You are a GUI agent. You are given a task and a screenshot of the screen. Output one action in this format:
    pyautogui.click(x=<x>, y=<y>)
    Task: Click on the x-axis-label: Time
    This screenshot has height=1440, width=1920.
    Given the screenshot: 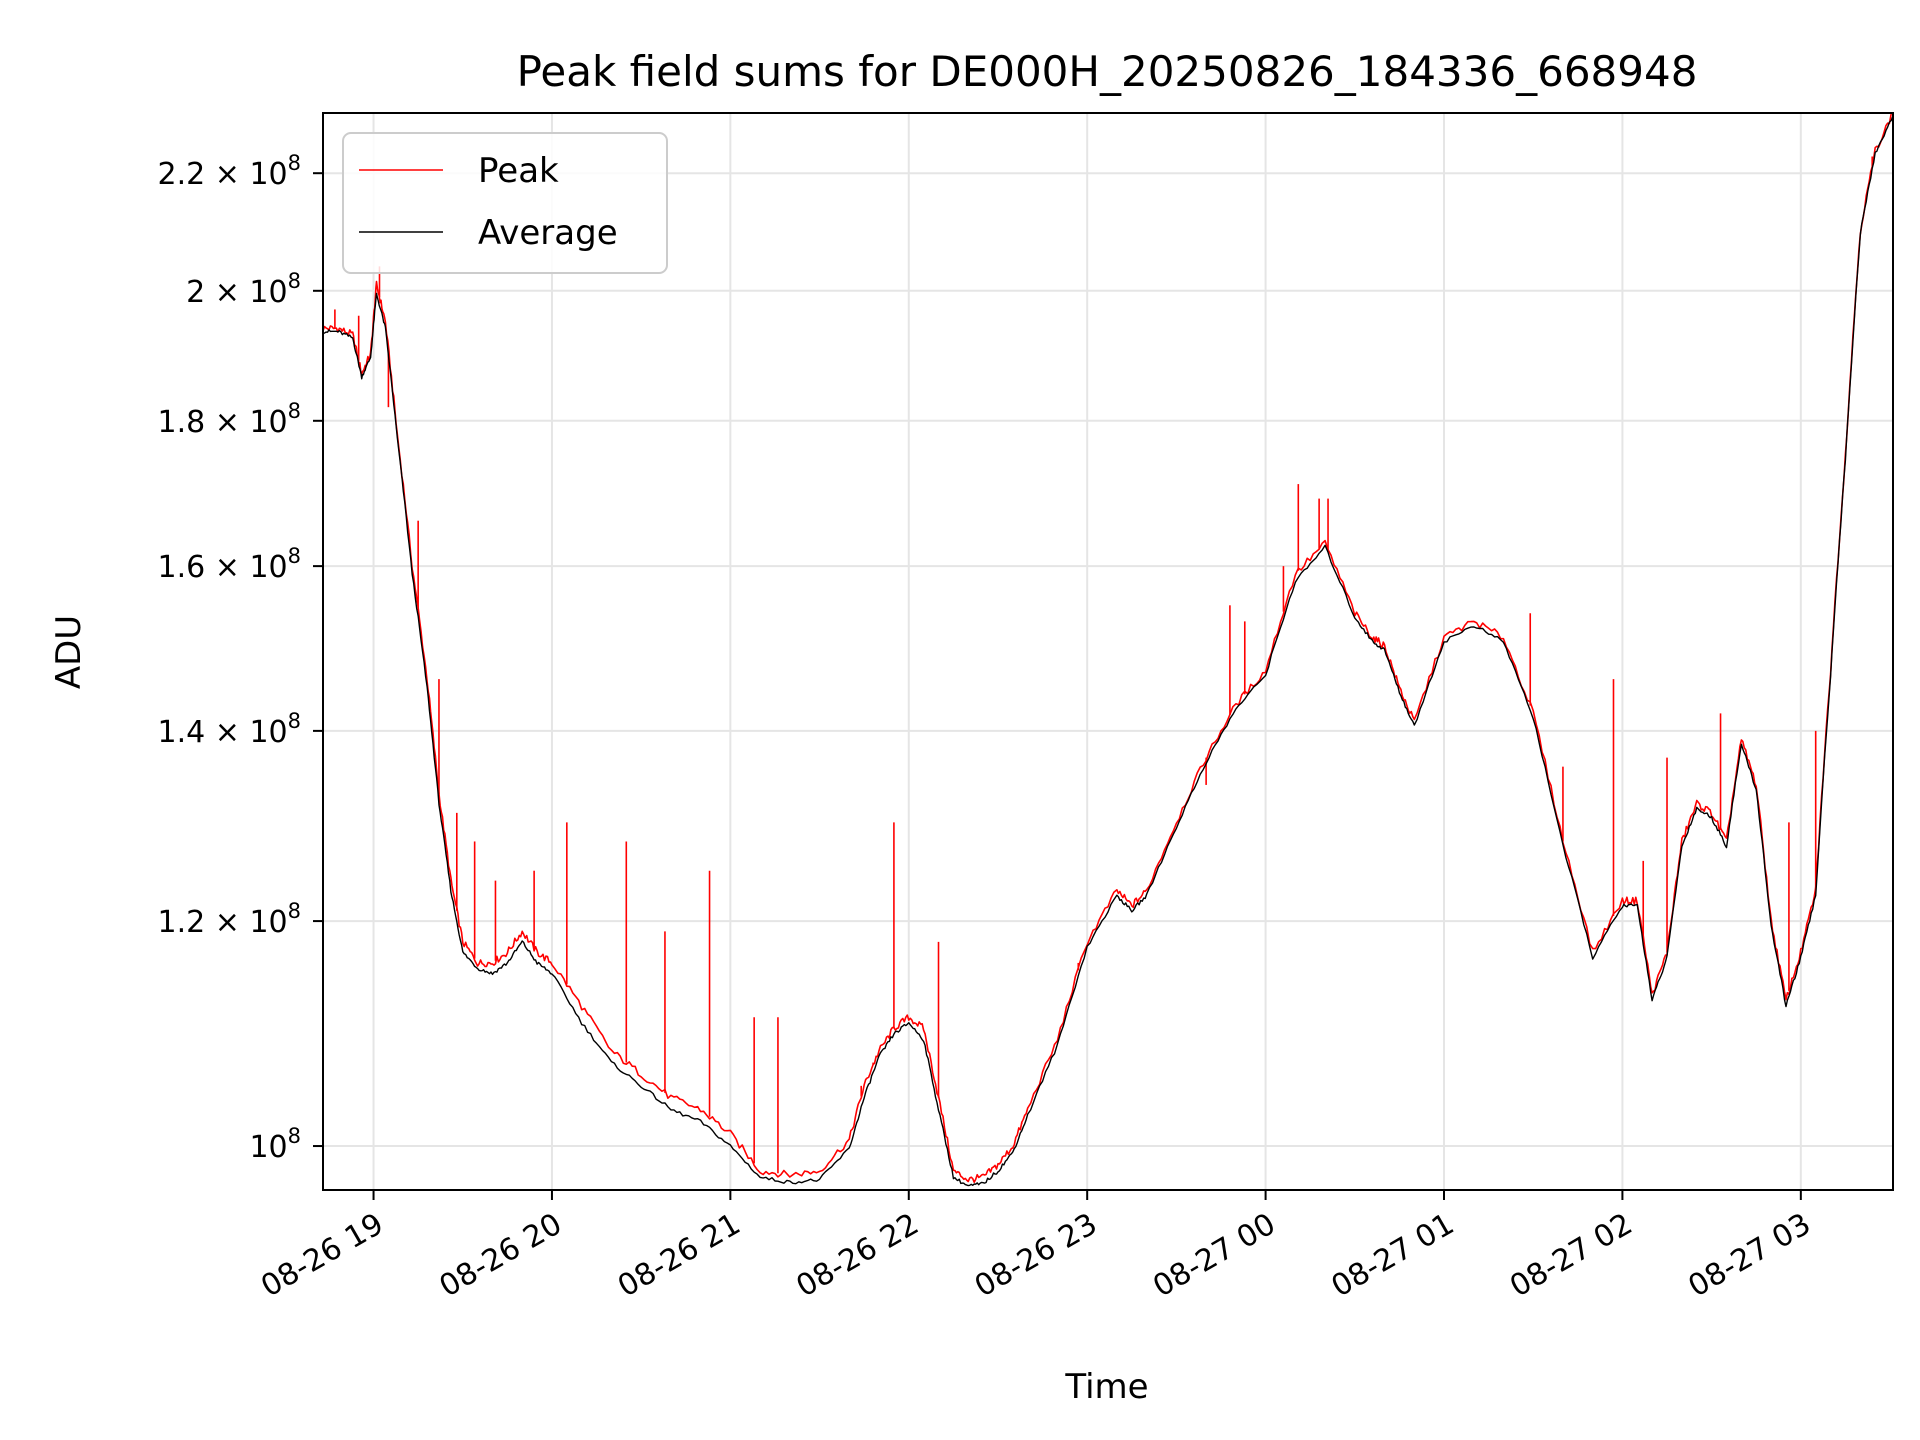 What is the action you would take?
    pyautogui.click(x=1106, y=1387)
    